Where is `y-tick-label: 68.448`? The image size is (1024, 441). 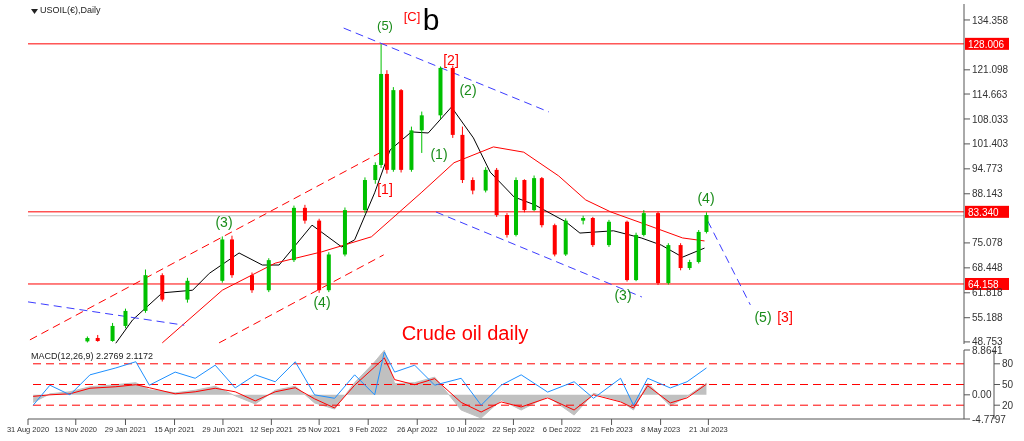 y-tick-label: 68.448 is located at coordinates (988, 268).